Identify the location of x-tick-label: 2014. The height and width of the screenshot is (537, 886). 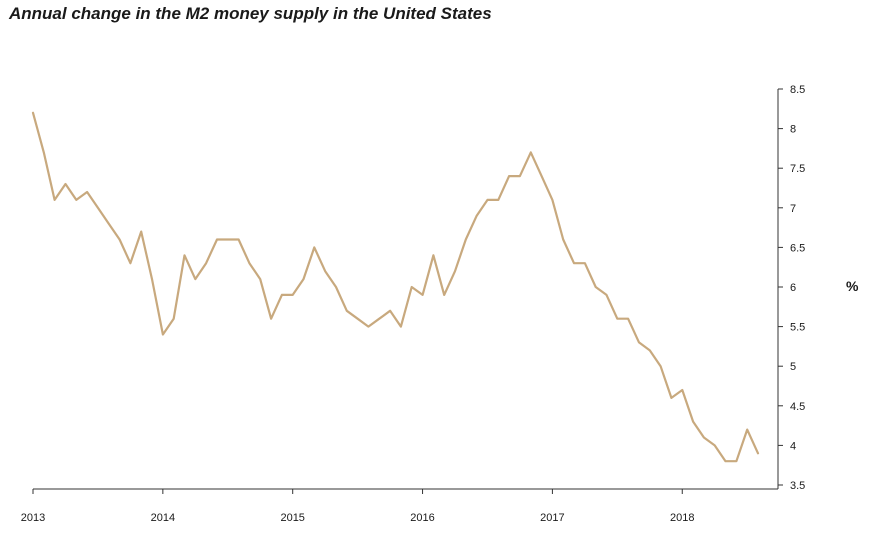
(163, 518).